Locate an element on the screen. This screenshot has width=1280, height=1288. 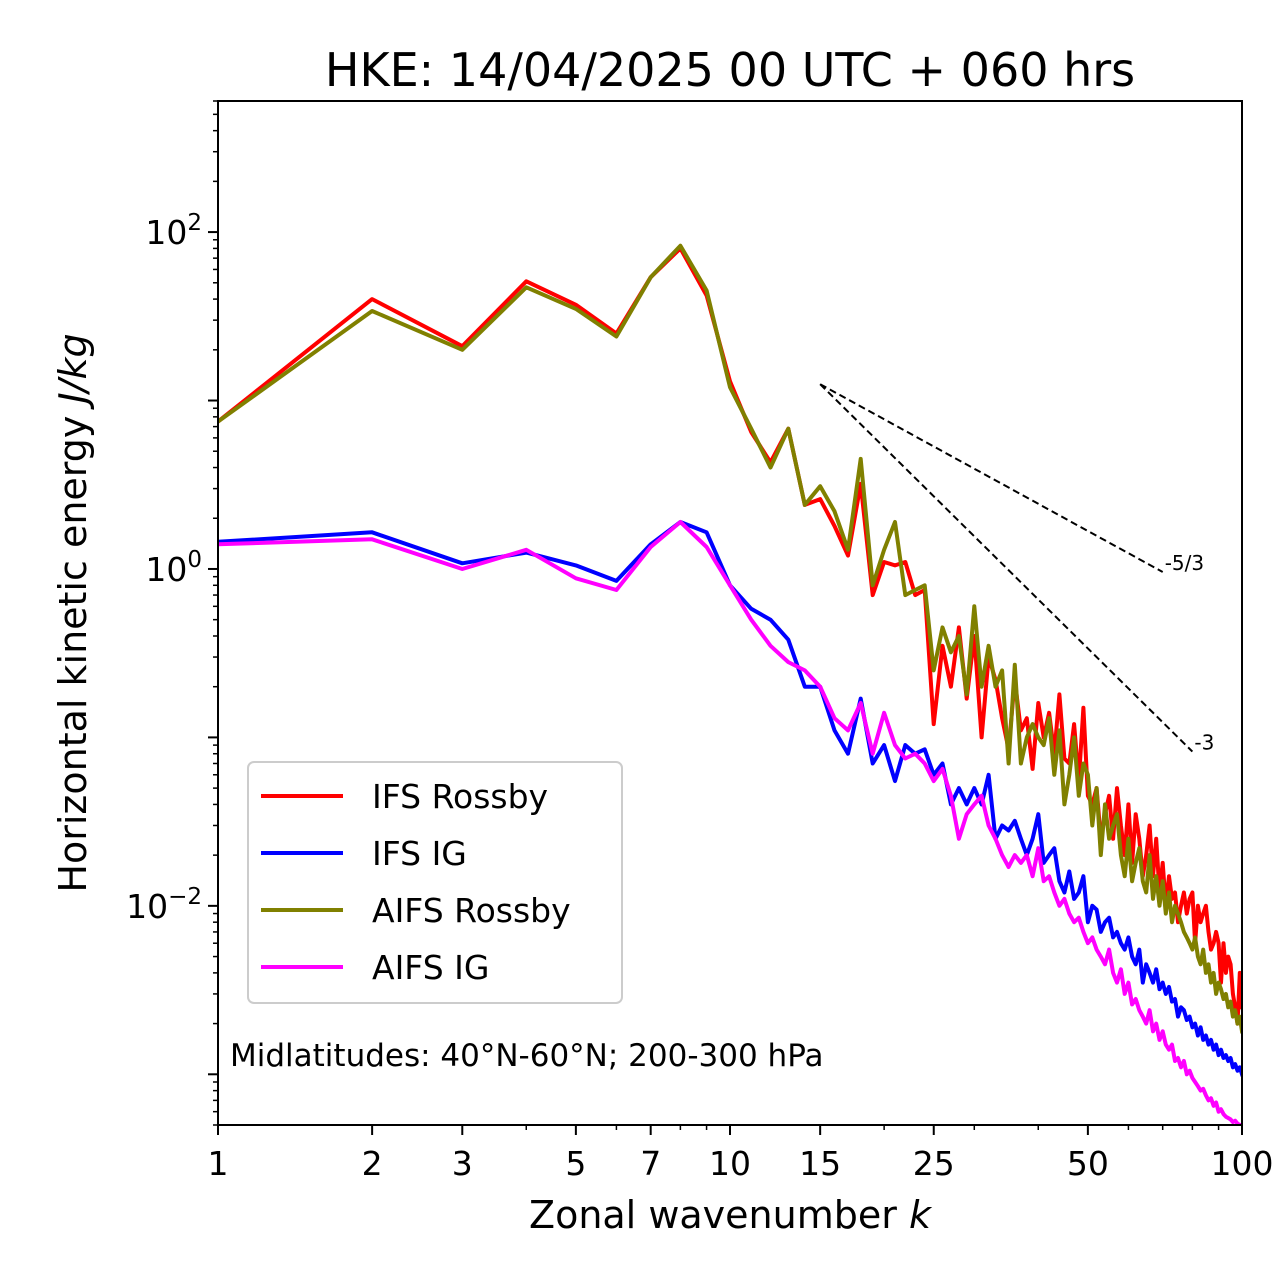
legend-entry-label: AIFS IG is located at coordinates (430, 967).